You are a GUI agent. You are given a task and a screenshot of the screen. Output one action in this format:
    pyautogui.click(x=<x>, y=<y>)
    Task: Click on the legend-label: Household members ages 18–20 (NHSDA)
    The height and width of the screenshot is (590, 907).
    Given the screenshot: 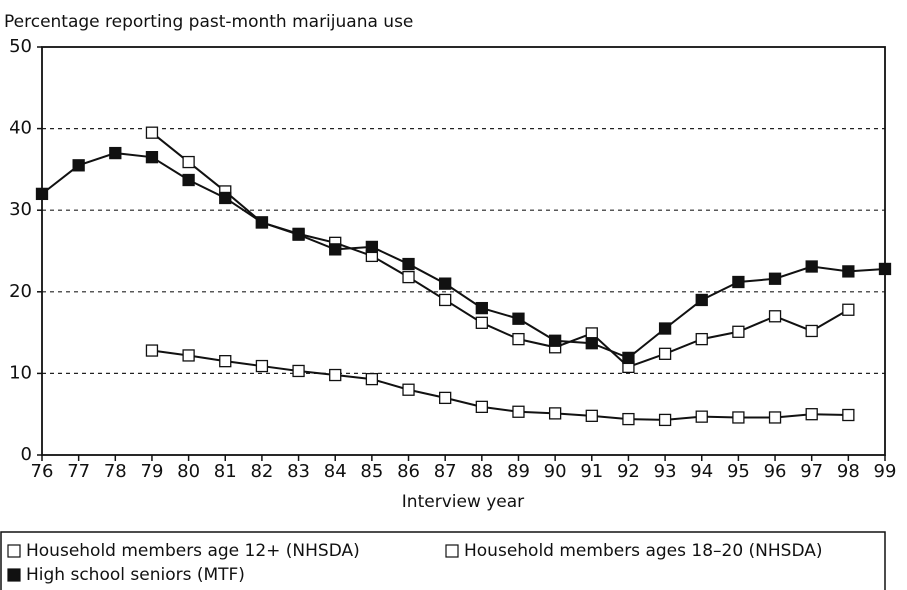 What is the action you would take?
    pyautogui.click(x=643, y=551)
    